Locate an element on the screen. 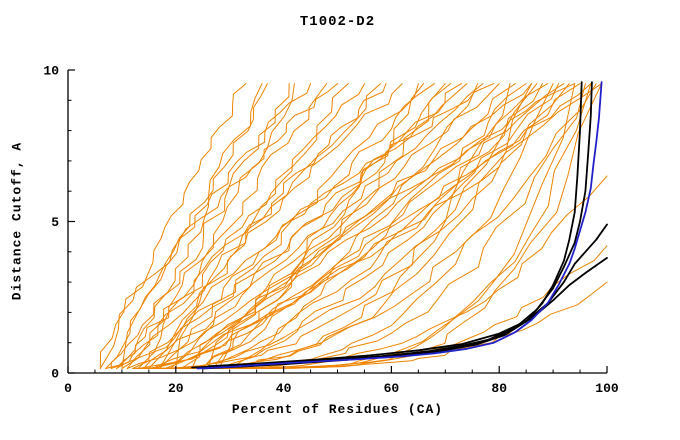  x-tick-label: 60 is located at coordinates (392, 388).